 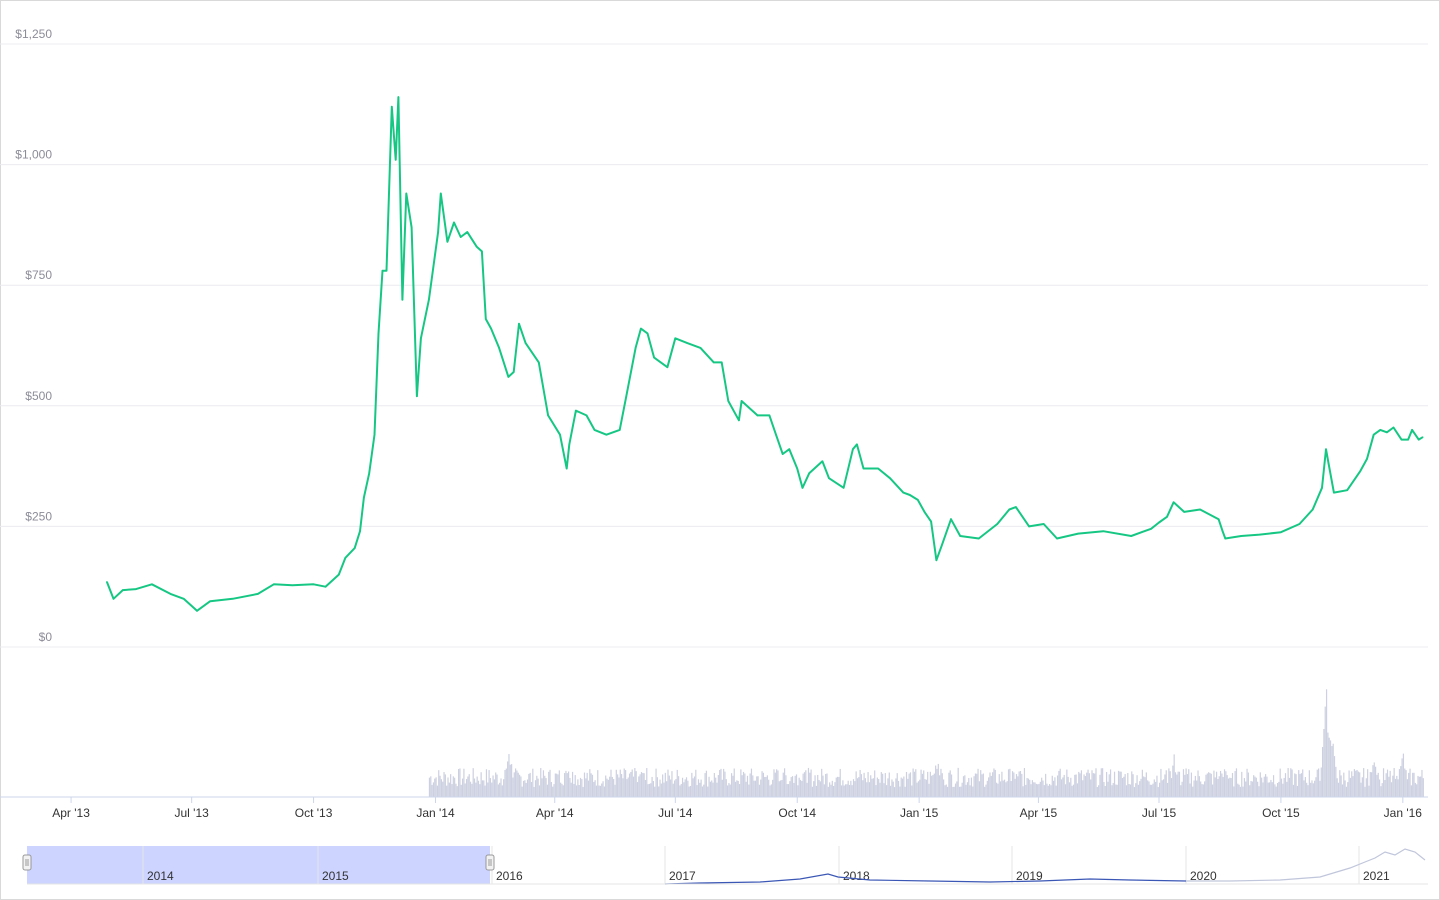 What do you see at coordinates (1203, 876) in the screenshot?
I see `navigator-year-label: 2020` at bounding box center [1203, 876].